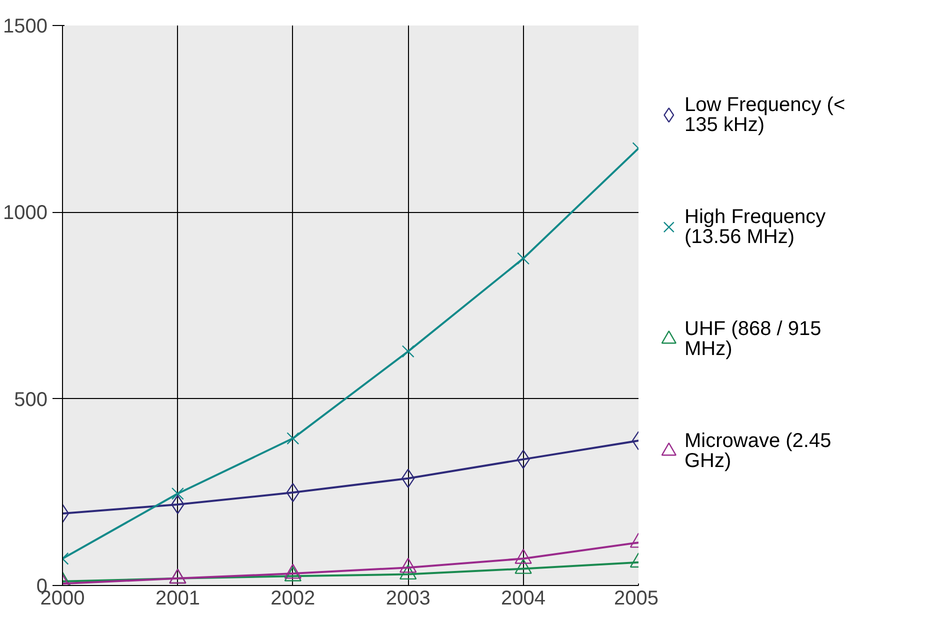 This screenshot has height=637, width=951. Describe the element at coordinates (523, 599) in the screenshot. I see `x-tick-label: 2004` at that location.